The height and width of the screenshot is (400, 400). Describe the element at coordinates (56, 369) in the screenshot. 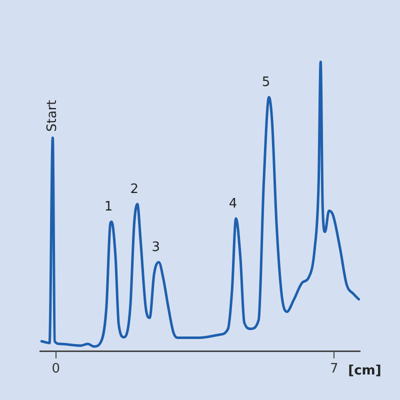

I see `x-tick-label: 0` at that location.